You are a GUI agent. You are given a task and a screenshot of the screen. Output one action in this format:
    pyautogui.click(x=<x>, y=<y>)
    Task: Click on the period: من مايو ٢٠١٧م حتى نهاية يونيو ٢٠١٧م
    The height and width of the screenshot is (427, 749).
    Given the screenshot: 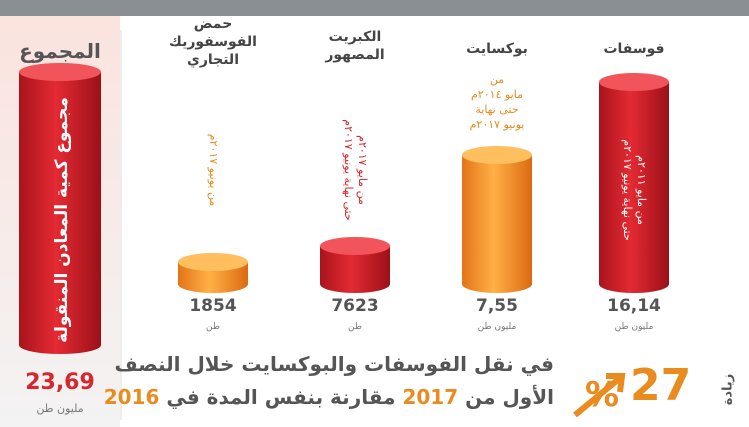 What is the action you would take?
    pyautogui.click(x=355, y=169)
    